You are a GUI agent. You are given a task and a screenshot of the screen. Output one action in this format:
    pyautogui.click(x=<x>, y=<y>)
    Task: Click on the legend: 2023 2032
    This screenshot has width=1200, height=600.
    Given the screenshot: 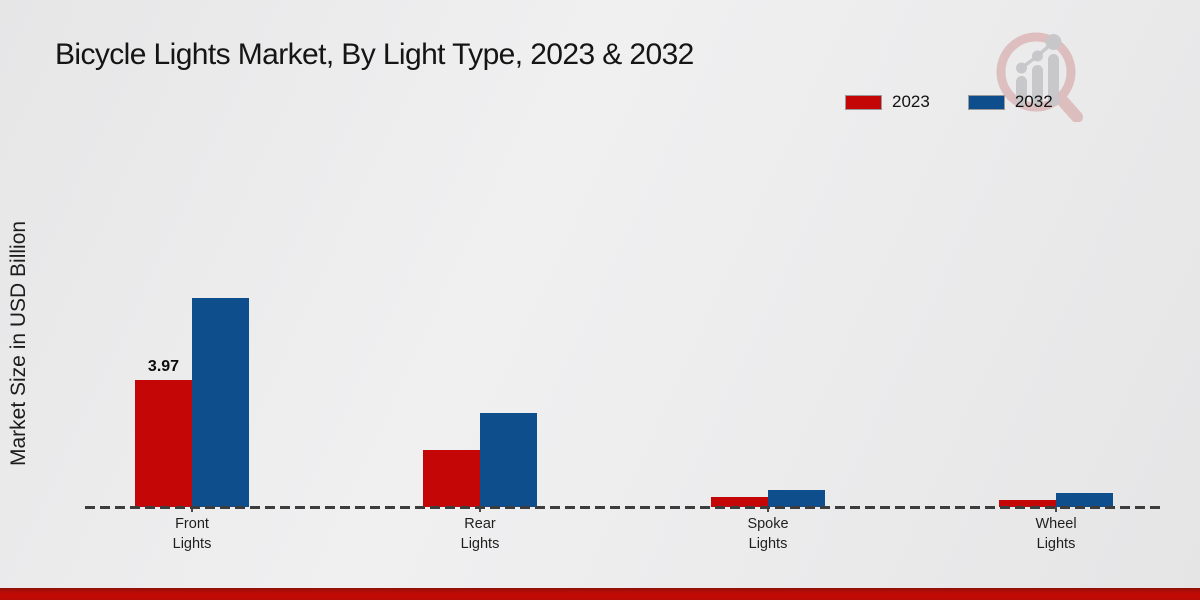 What is the action you would take?
    pyautogui.click(x=949, y=102)
    